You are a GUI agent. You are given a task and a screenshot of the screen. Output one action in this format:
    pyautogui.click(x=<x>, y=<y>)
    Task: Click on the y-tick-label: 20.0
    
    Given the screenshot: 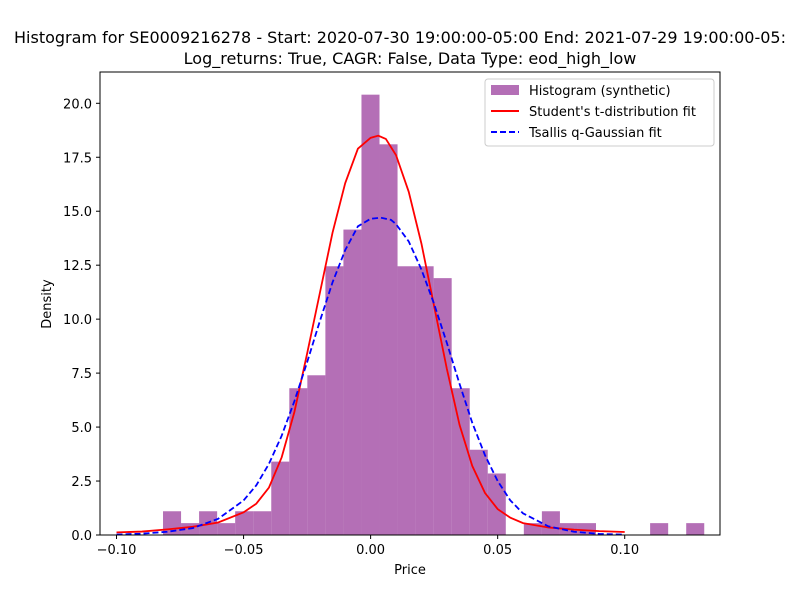 What is the action you would take?
    pyautogui.click(x=77, y=104)
    